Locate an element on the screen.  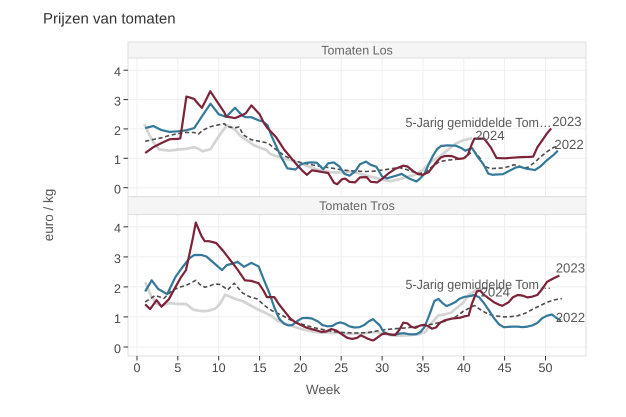
svg-text: 5 is located at coordinates (177, 368).